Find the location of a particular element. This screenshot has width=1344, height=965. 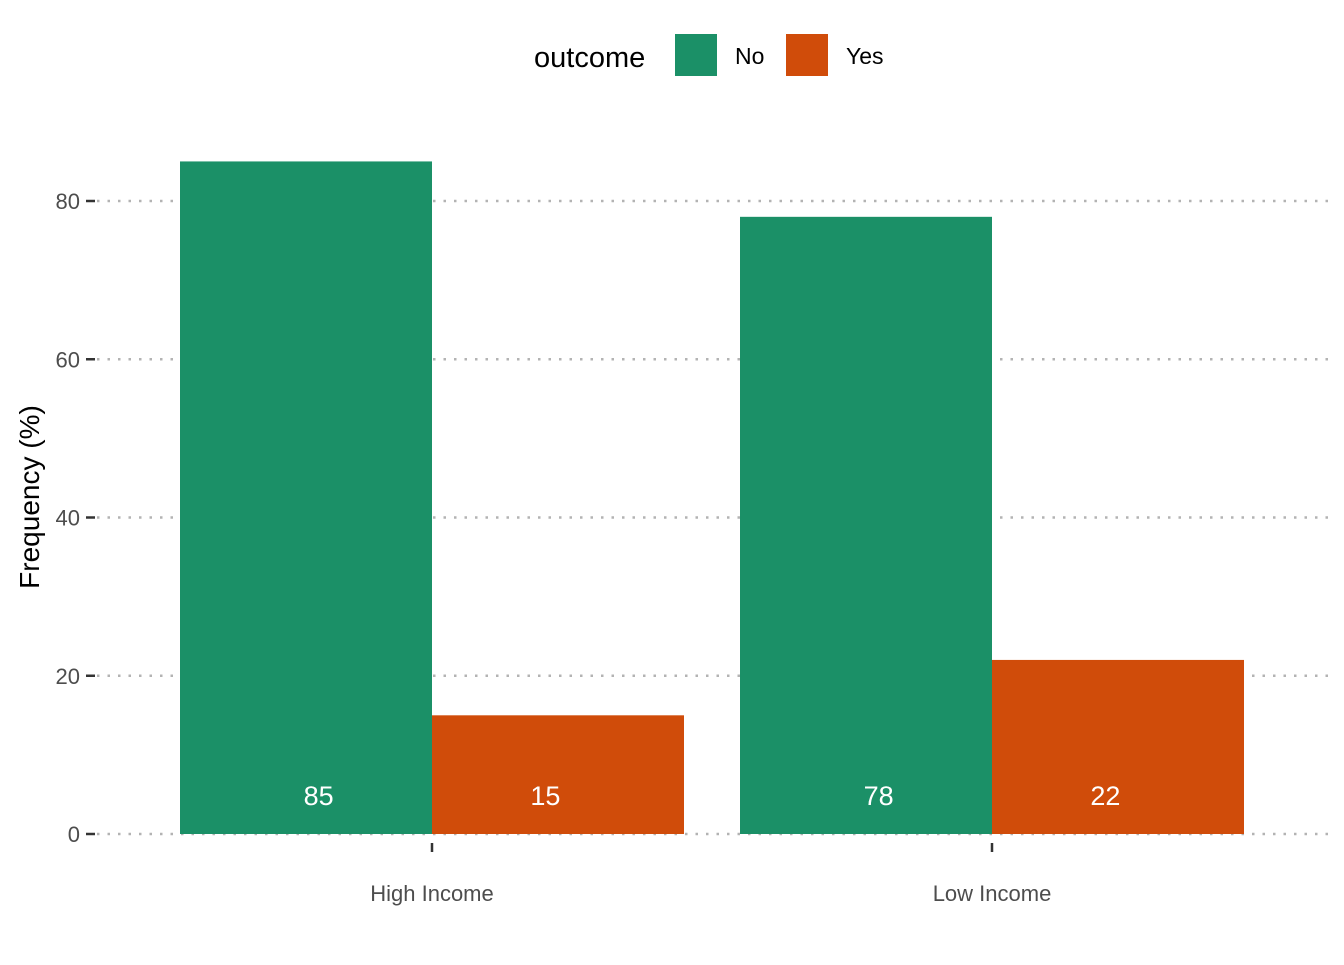

bar-no-low-income is located at coordinates (866, 525).